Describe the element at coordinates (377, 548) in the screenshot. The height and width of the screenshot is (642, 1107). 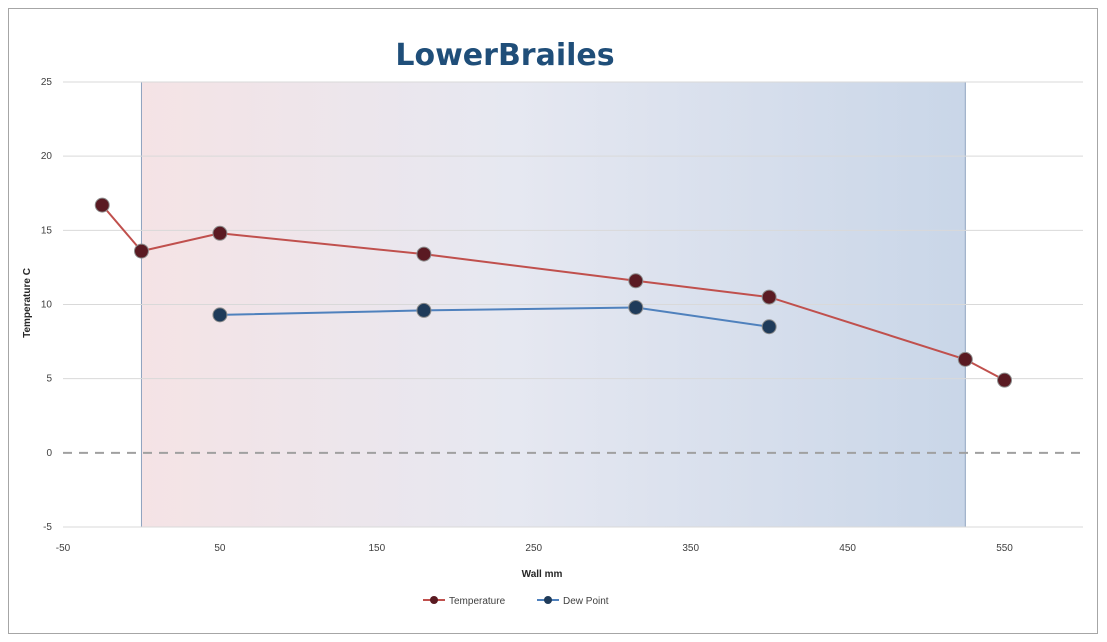
I see `x-tick-label: 150` at that location.